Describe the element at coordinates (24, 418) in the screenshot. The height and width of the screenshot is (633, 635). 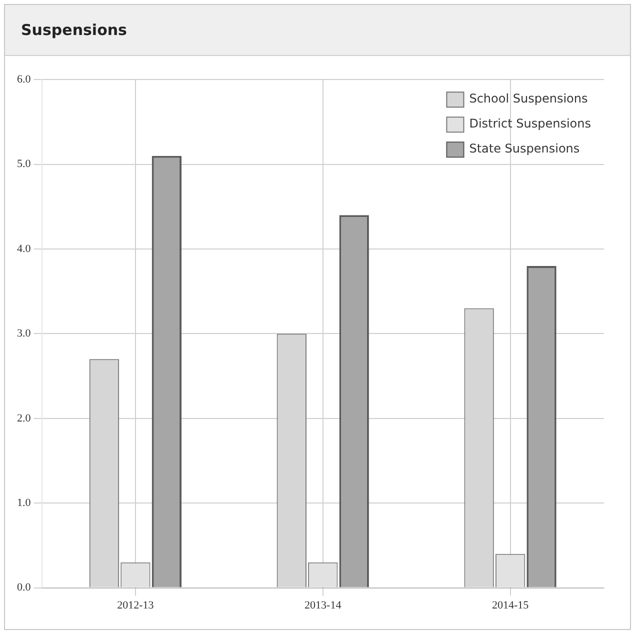
I see `y-tick-label: 2.0` at that location.